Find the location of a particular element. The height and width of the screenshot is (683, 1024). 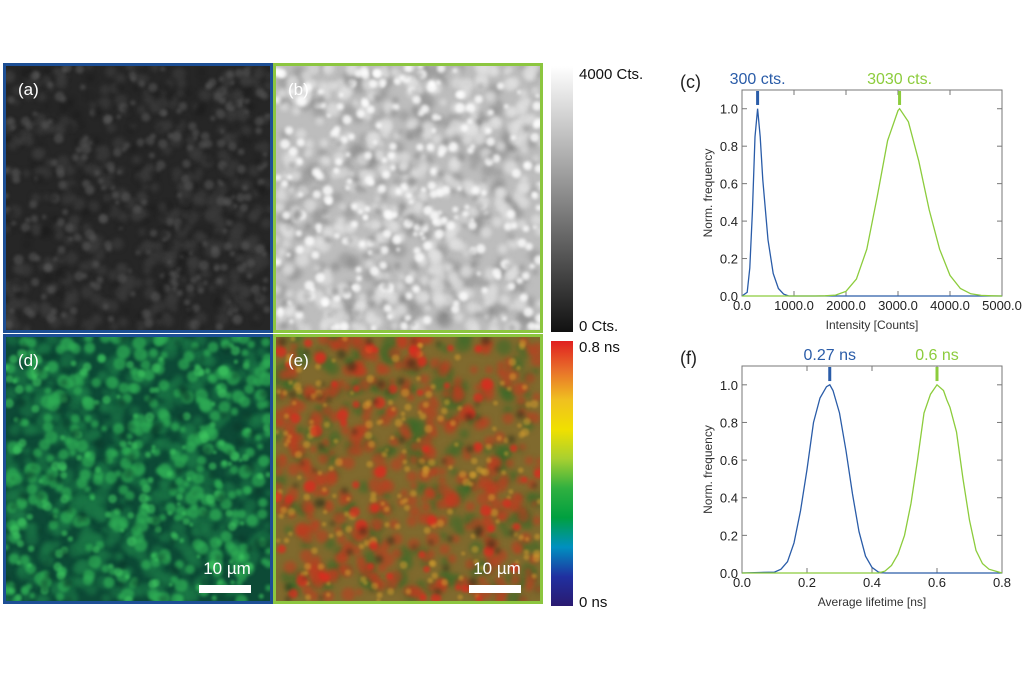

x-tick-label: 5000.0 is located at coordinates (1002, 305).